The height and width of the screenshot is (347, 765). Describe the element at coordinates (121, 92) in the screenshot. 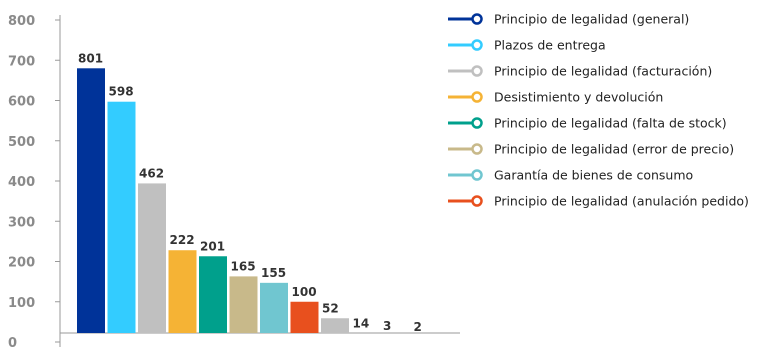

I see `data-label: 598` at that location.